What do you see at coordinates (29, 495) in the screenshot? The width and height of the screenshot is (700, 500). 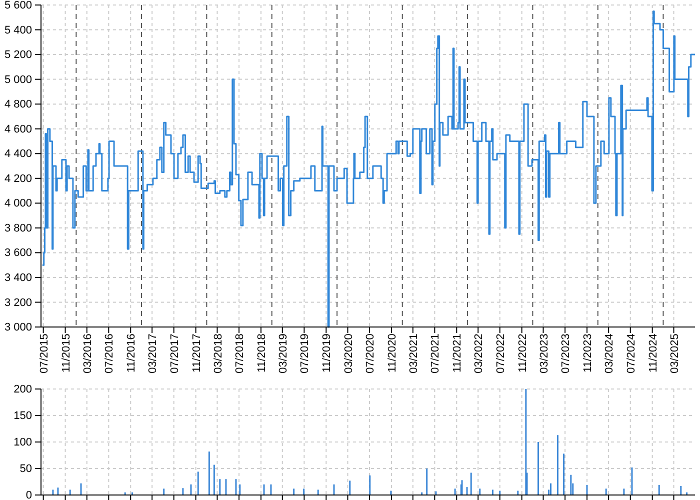 I see `y-tick-label: 0` at bounding box center [29, 495].